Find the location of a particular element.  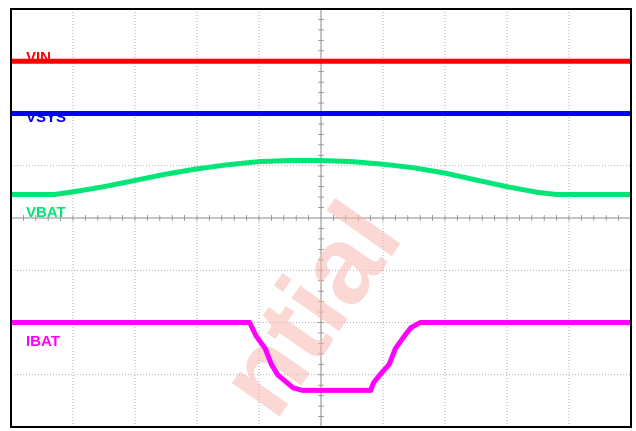

channel-labels: VIN VSYS VBAT IBAT is located at coordinates (46, 199).